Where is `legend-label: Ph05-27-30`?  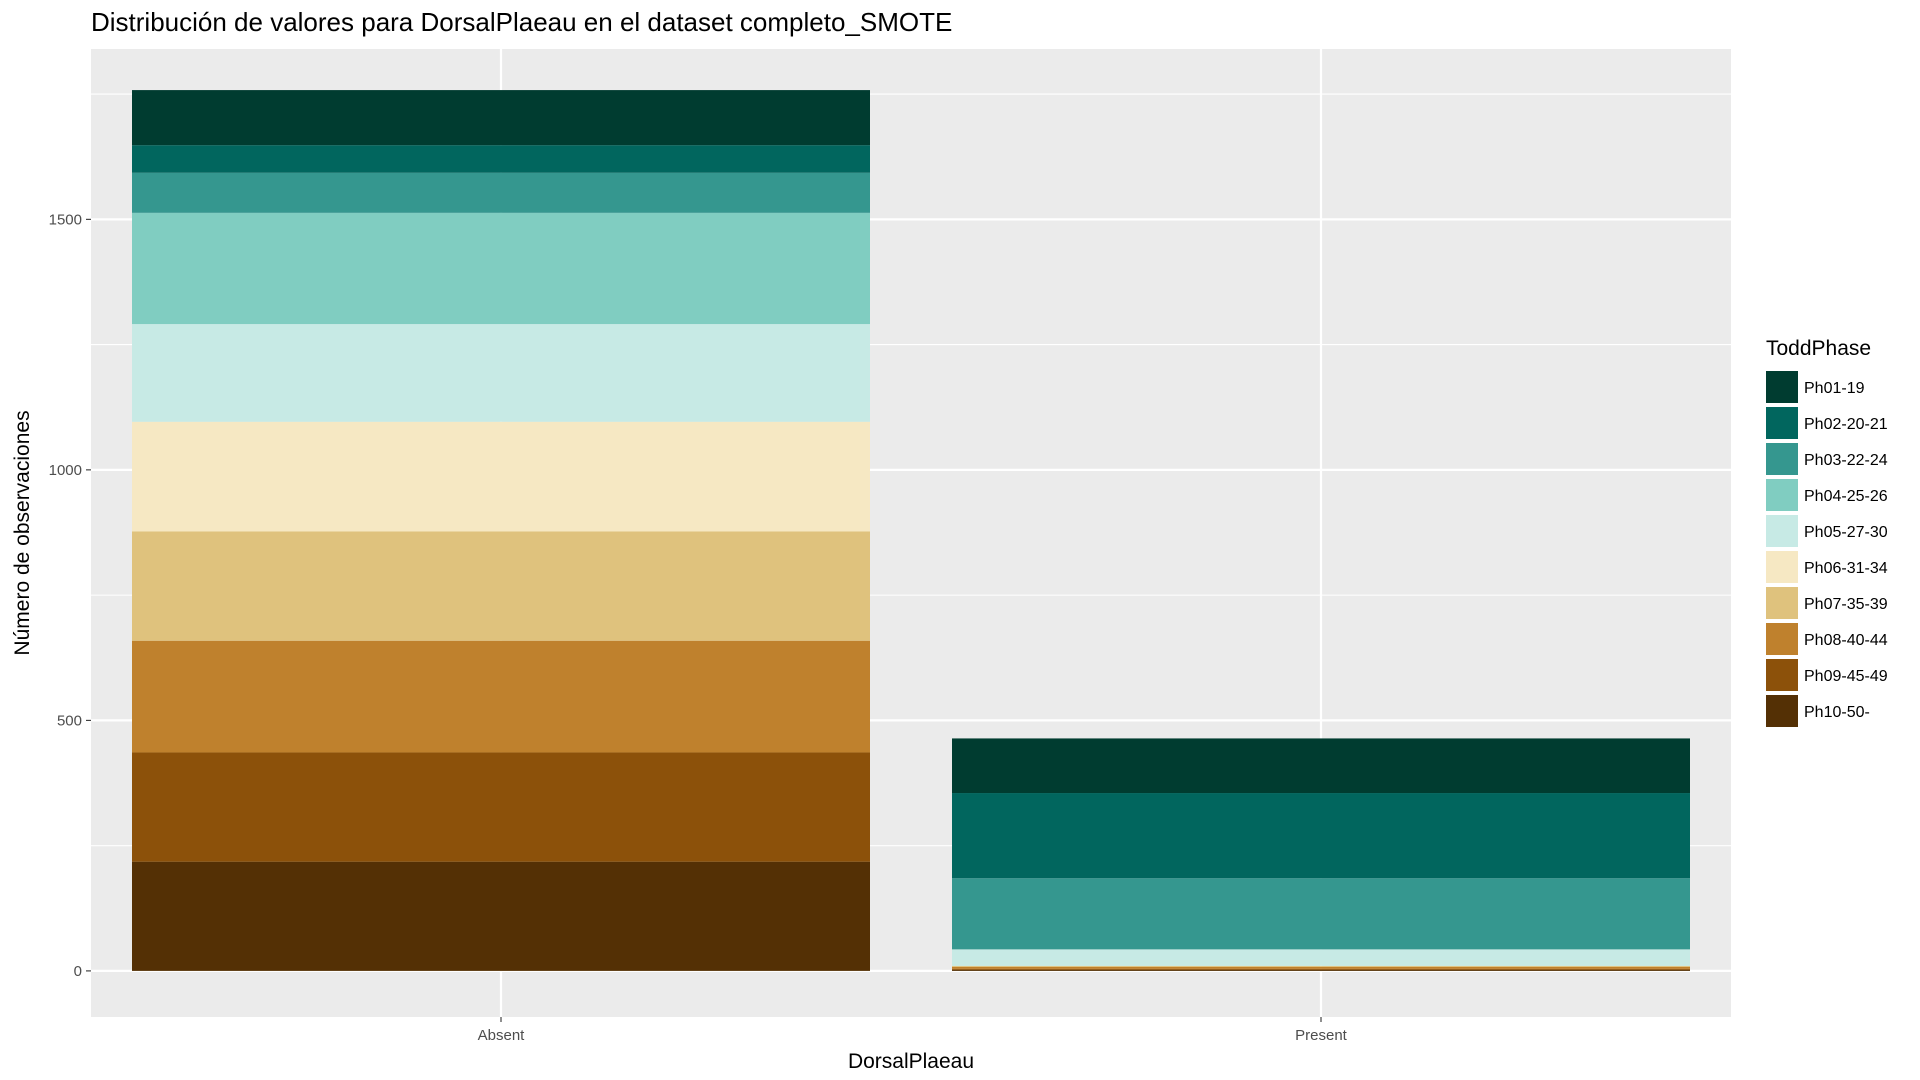 legend-label: Ph05-27-30 is located at coordinates (1846, 532).